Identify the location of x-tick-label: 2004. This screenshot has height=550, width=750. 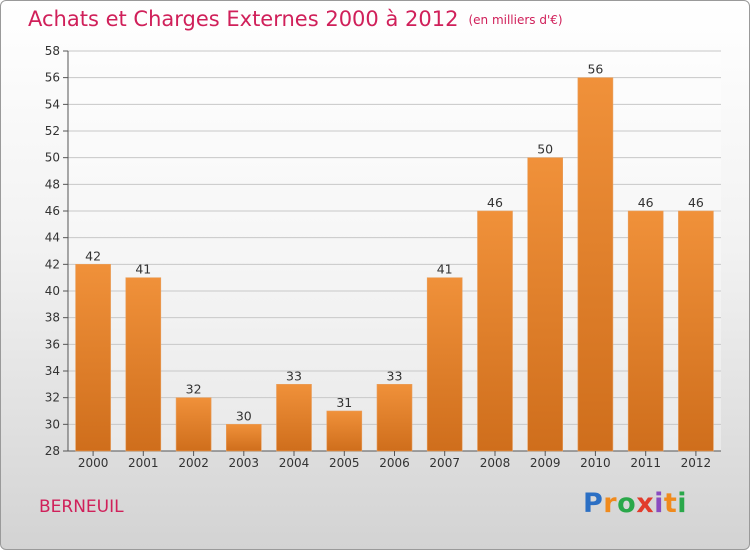
(294, 463).